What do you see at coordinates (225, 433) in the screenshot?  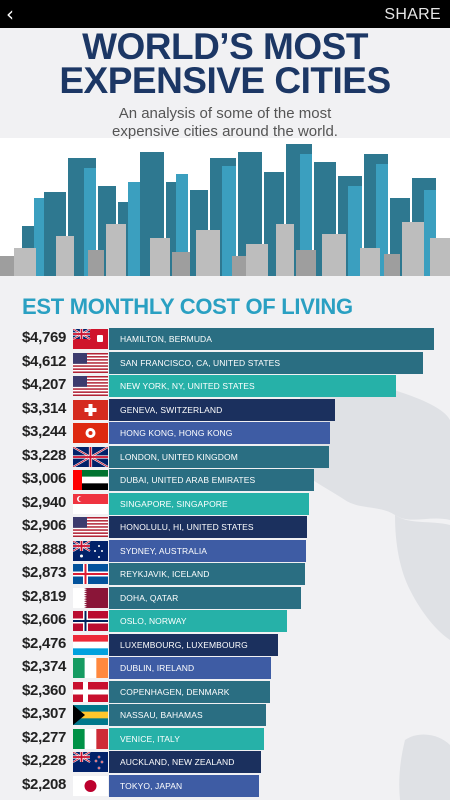 I see `chart-row: $3,244 HONG KONG, HONG KONG` at bounding box center [225, 433].